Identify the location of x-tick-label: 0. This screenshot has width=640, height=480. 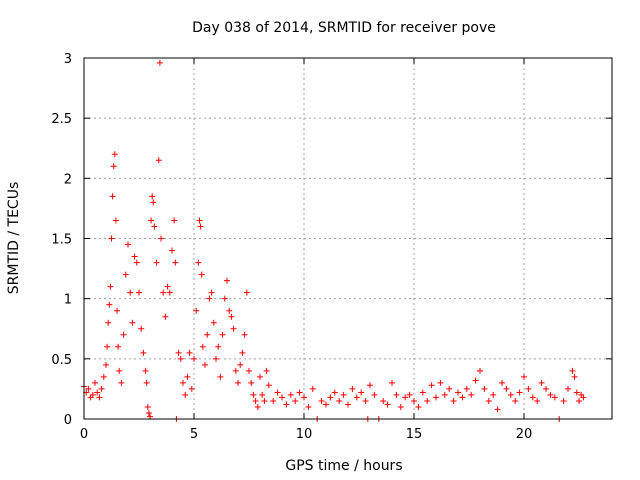
(84, 434).